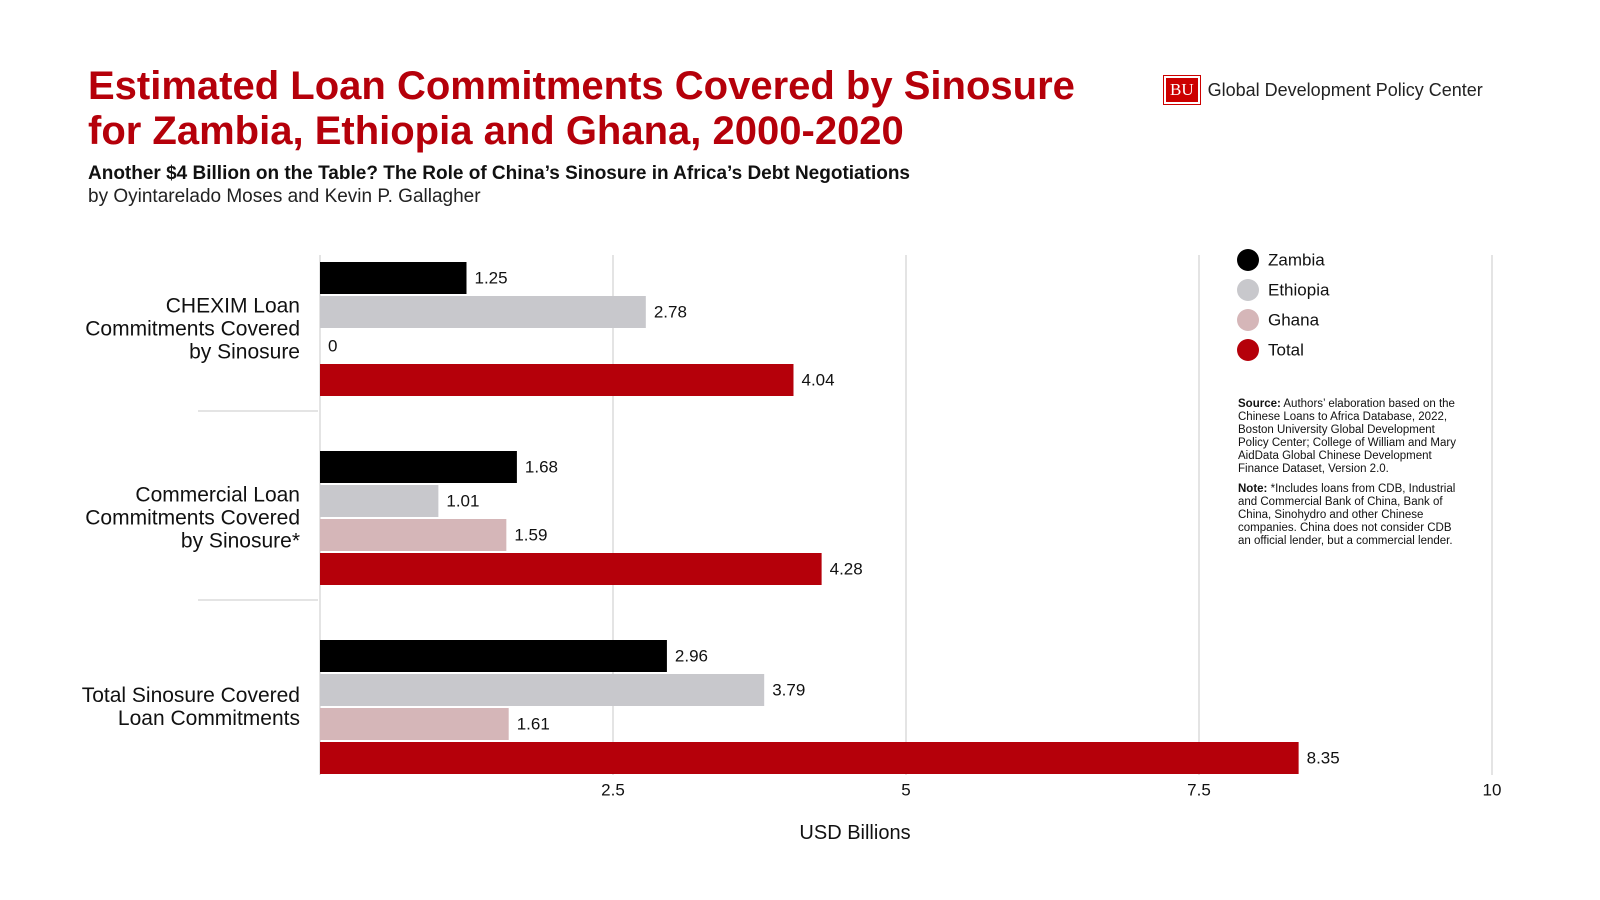 Image resolution: width=1600 pixels, height=900 pixels. What do you see at coordinates (1345, 89) in the screenshot?
I see `organization-name: Global Development Policy Center` at bounding box center [1345, 89].